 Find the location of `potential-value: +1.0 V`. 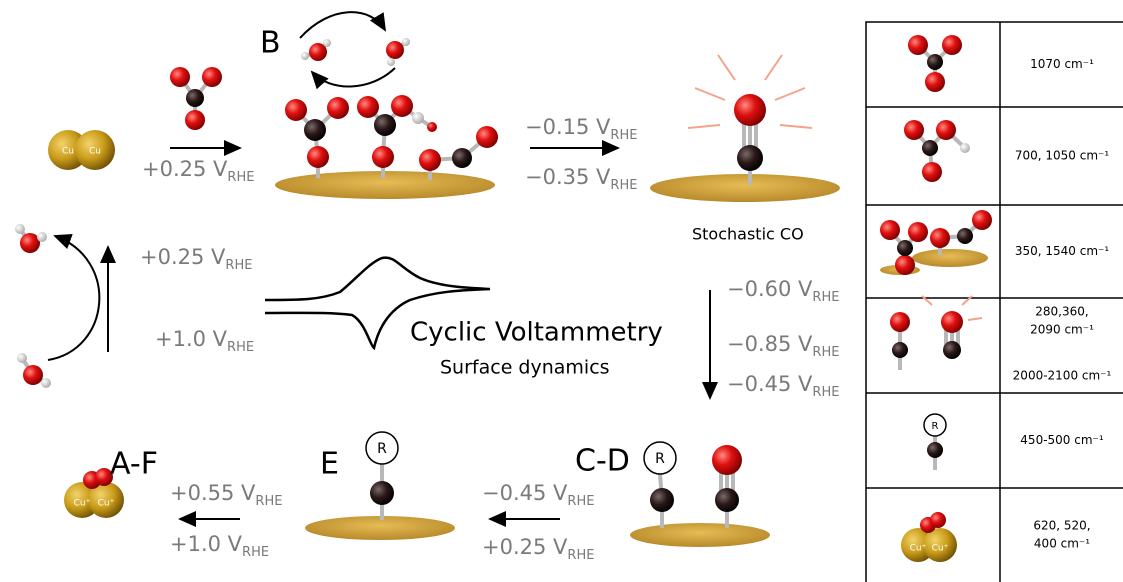

potential-value: +1.0 V is located at coordinates (191, 339).